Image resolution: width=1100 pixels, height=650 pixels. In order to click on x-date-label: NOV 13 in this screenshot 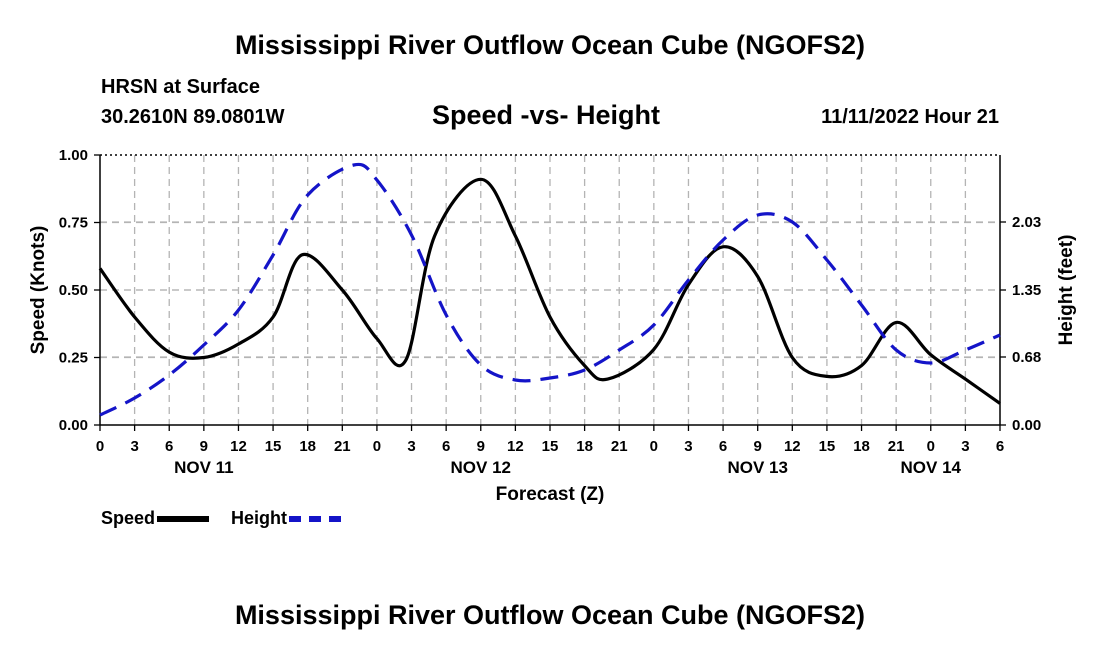, I will do `click(757, 467)`.